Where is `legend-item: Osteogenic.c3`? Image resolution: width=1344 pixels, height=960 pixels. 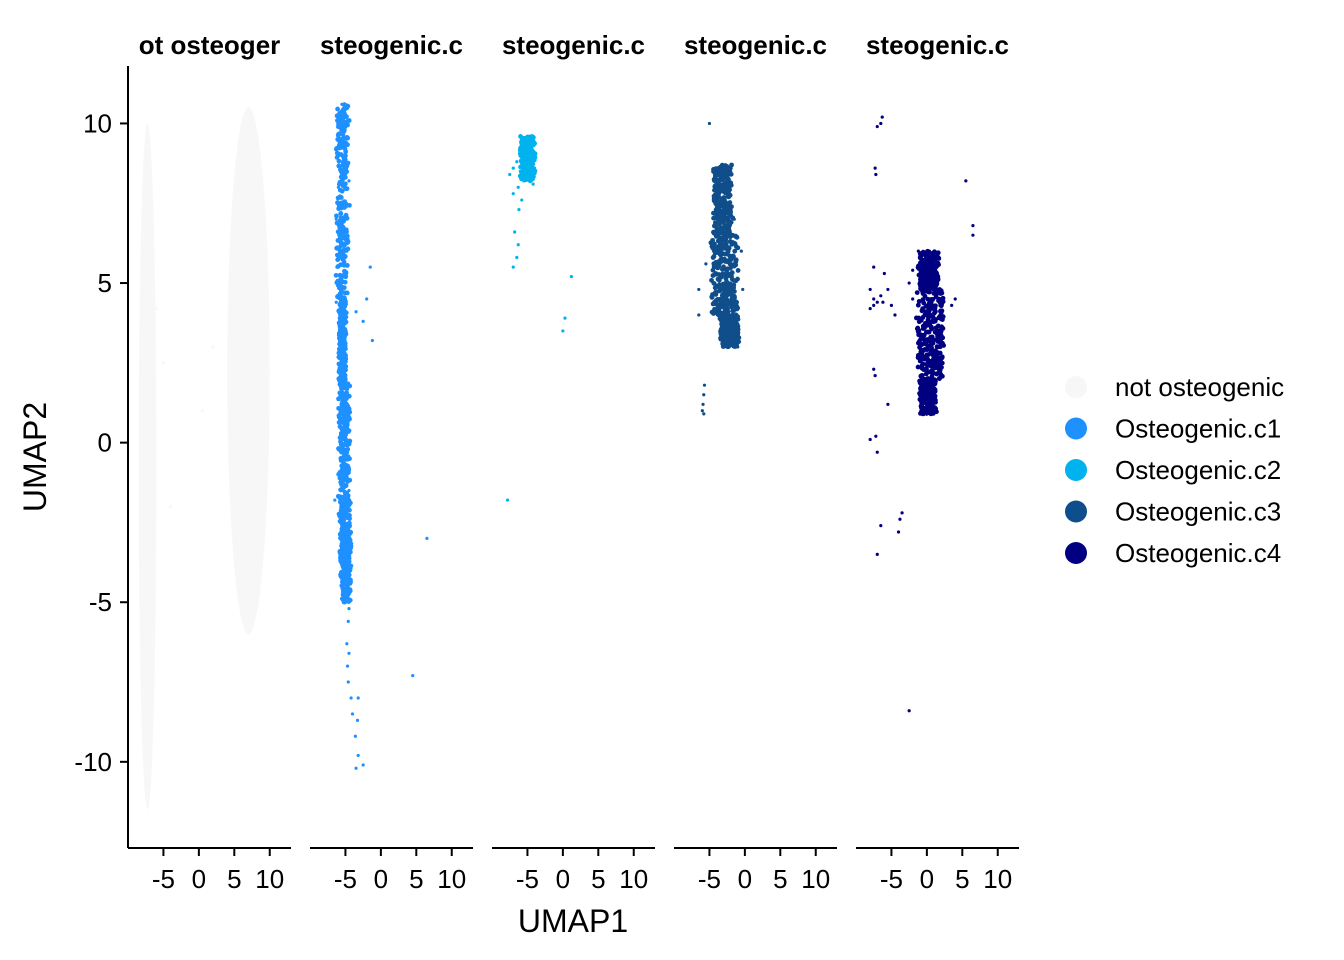 legend-item: Osteogenic.c3 is located at coordinates (1173, 512).